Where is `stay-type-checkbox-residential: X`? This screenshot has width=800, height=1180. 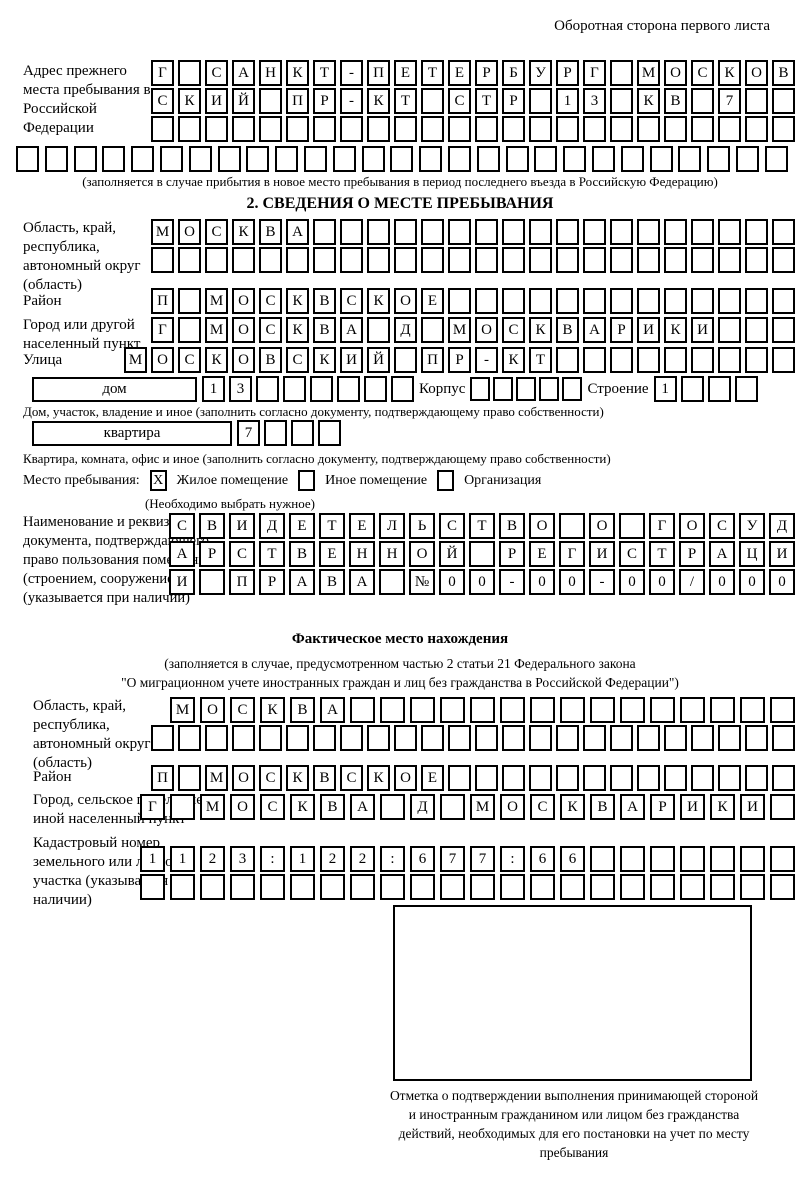
stay-type-checkbox-residential: X is located at coordinates (158, 480).